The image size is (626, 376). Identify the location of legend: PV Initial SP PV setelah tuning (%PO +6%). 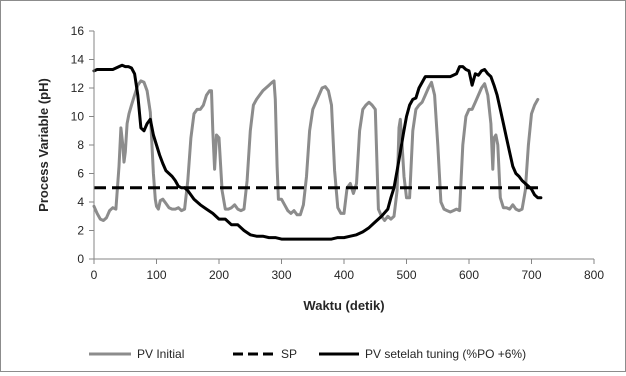
(307, 354).